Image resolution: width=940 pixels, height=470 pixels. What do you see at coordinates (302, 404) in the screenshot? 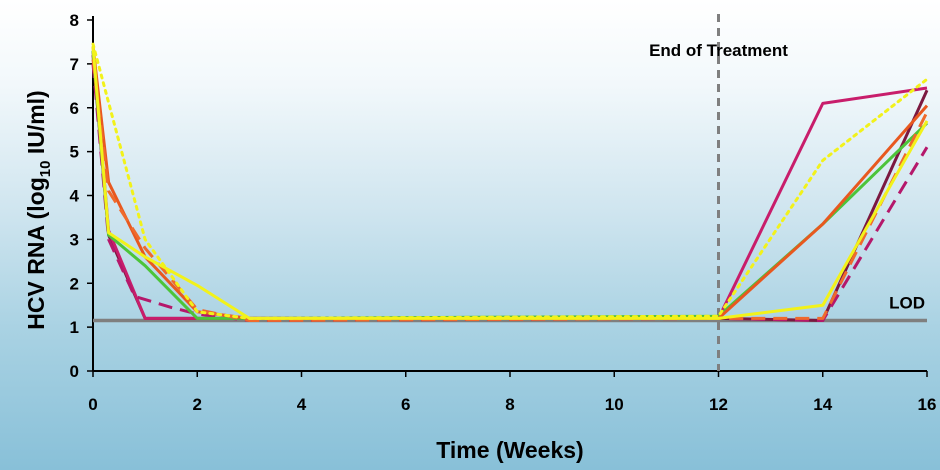
I see `x-tick-label: 4` at bounding box center [302, 404].